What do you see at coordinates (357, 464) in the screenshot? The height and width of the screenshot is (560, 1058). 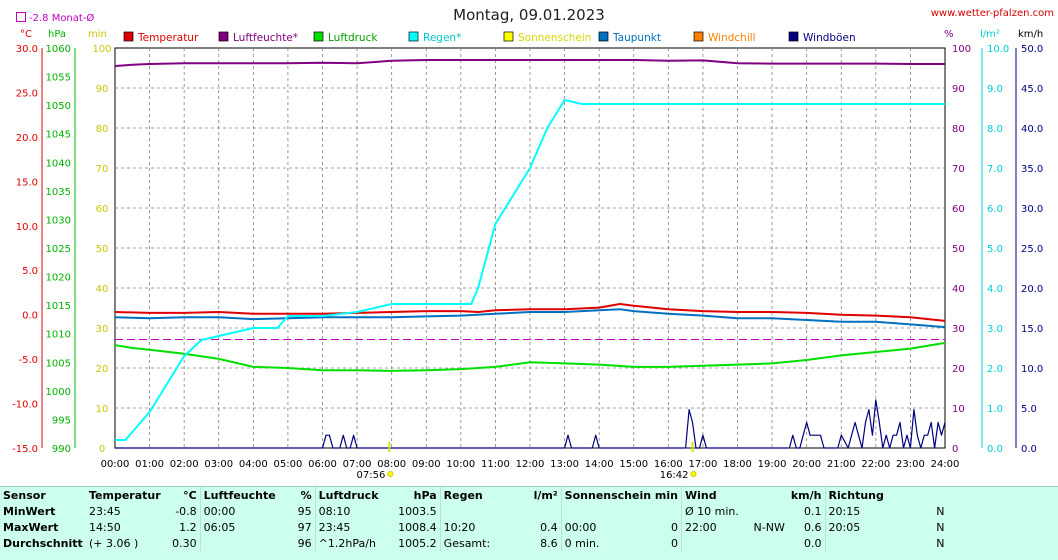 I see `x-axis-tick: 07:00` at bounding box center [357, 464].